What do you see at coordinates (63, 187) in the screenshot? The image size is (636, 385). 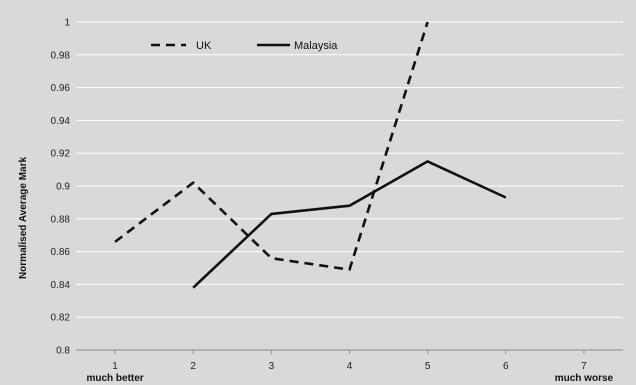 I see `y-tick-label: 0.9` at bounding box center [63, 187].